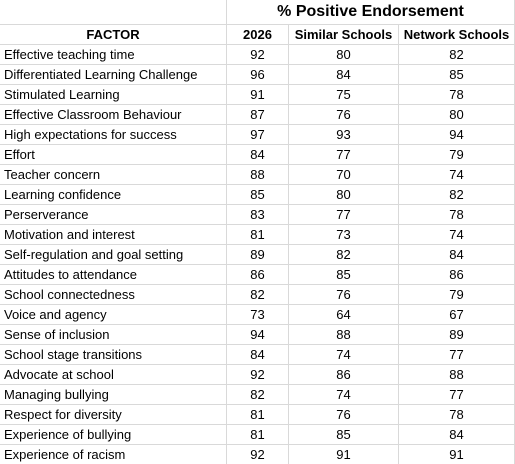  I want to click on value-cell: 64, so click(344, 315).